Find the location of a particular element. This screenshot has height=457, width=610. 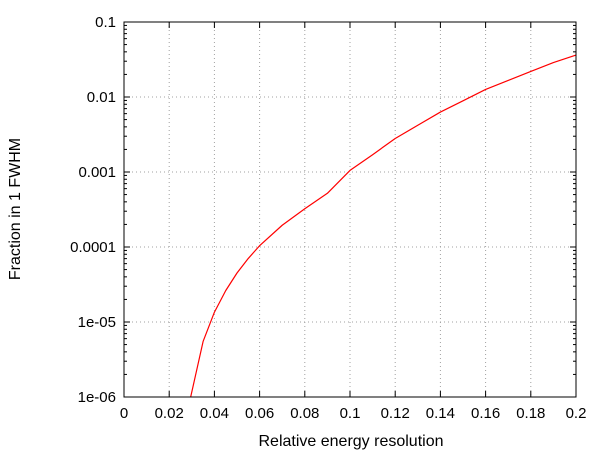

x-tick-label: 0.18 is located at coordinates (530, 413).